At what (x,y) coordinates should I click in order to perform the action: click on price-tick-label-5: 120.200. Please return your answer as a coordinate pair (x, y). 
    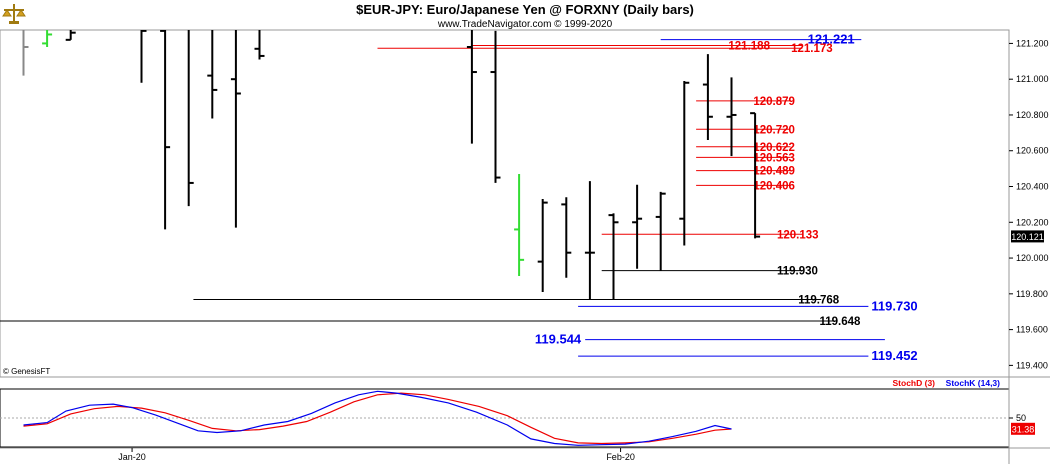
    Looking at the image, I should click on (1032, 222).